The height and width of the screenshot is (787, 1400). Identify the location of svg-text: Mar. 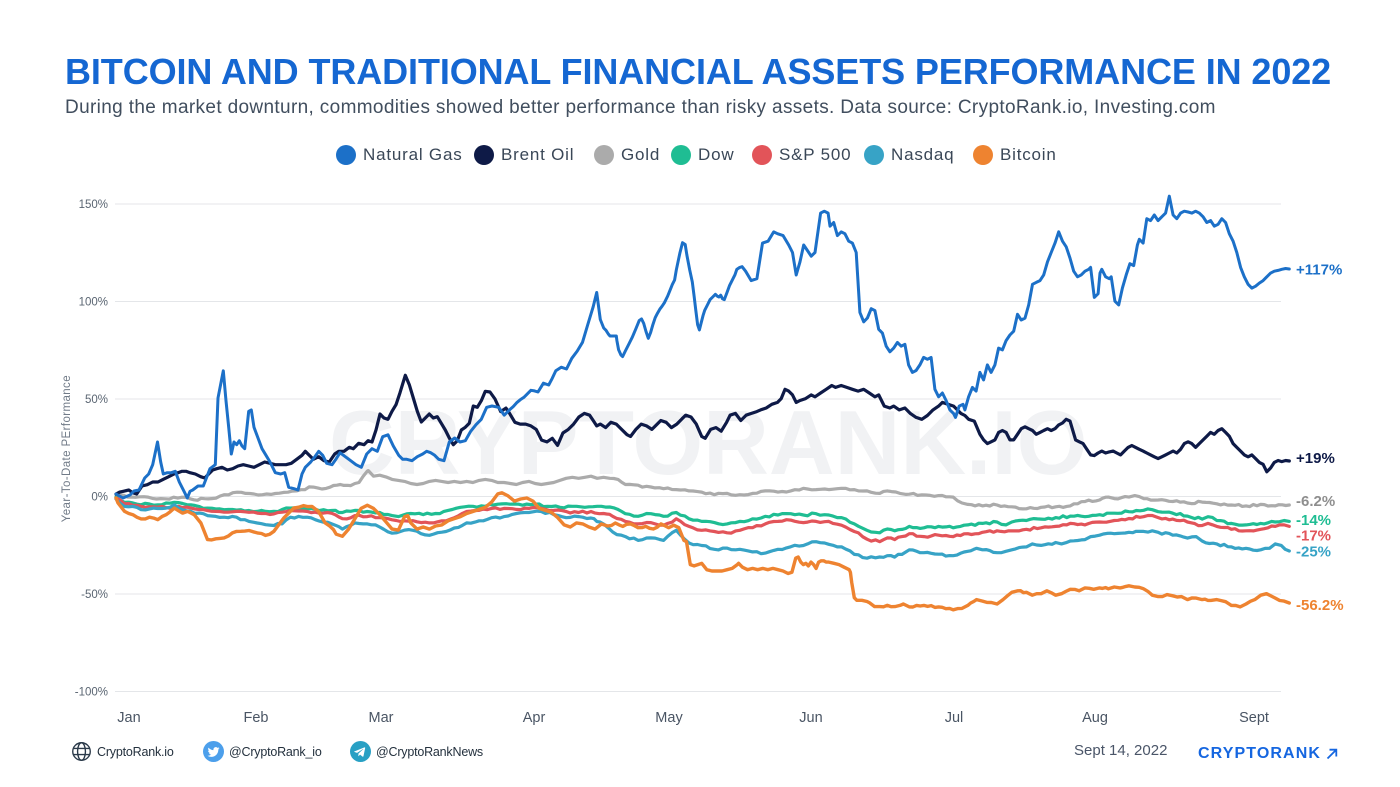
(381, 718).